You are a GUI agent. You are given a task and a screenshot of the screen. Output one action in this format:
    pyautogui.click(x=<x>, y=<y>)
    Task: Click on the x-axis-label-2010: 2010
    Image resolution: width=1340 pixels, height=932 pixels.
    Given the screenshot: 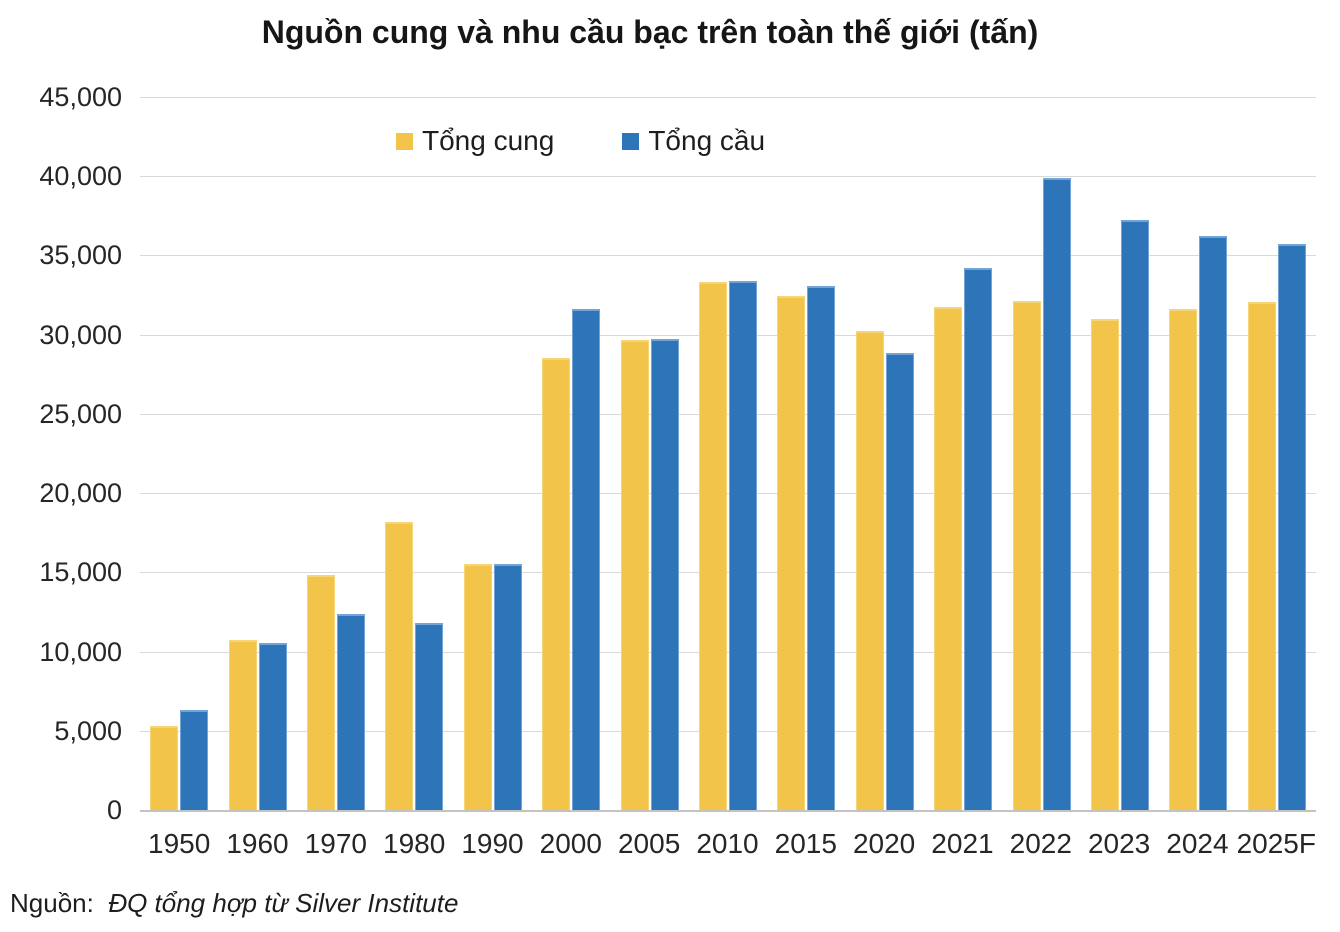 What is the action you would take?
    pyautogui.click(x=727, y=843)
    